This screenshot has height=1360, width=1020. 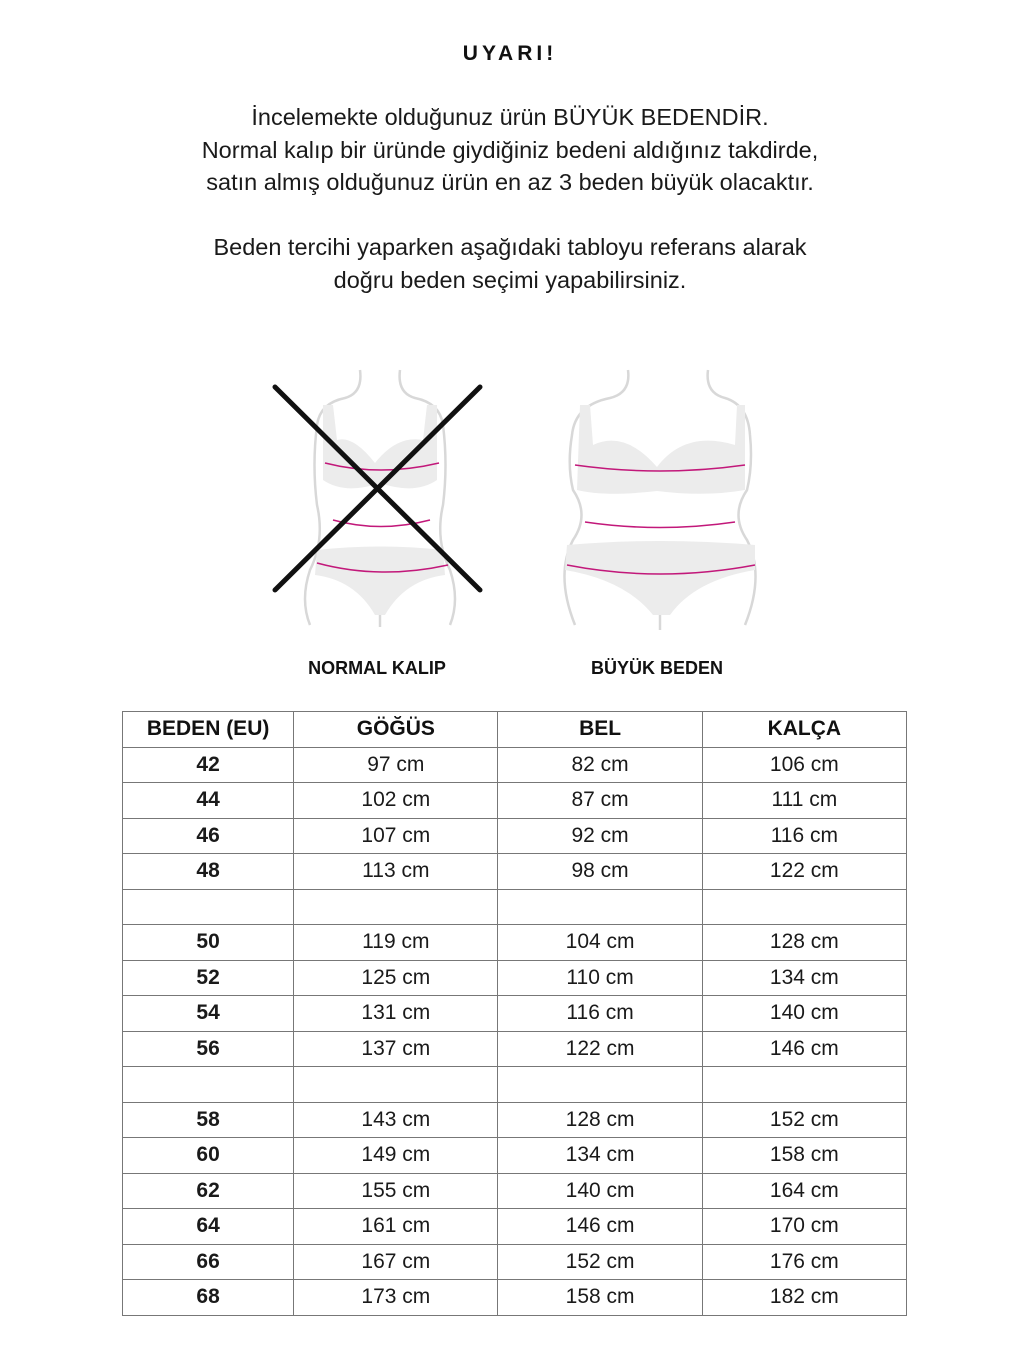 I want to click on size-cell: 44, so click(x=208, y=800).